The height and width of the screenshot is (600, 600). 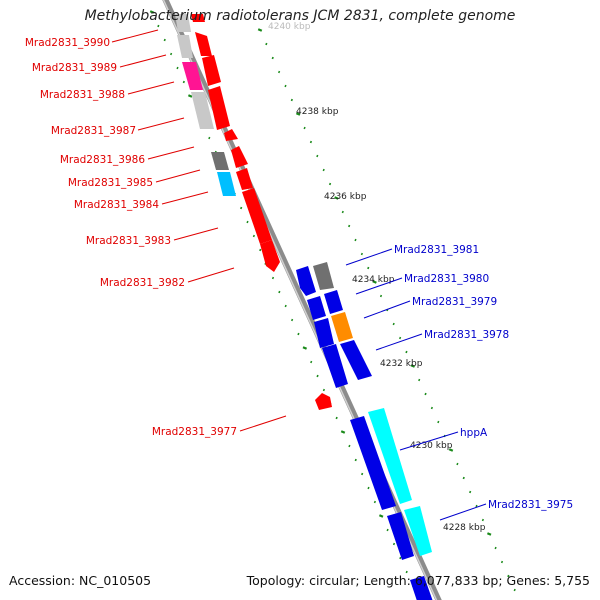 What do you see at coordinates (423, 588) in the screenshot?
I see `gene-bottom-blue` at bounding box center [423, 588].